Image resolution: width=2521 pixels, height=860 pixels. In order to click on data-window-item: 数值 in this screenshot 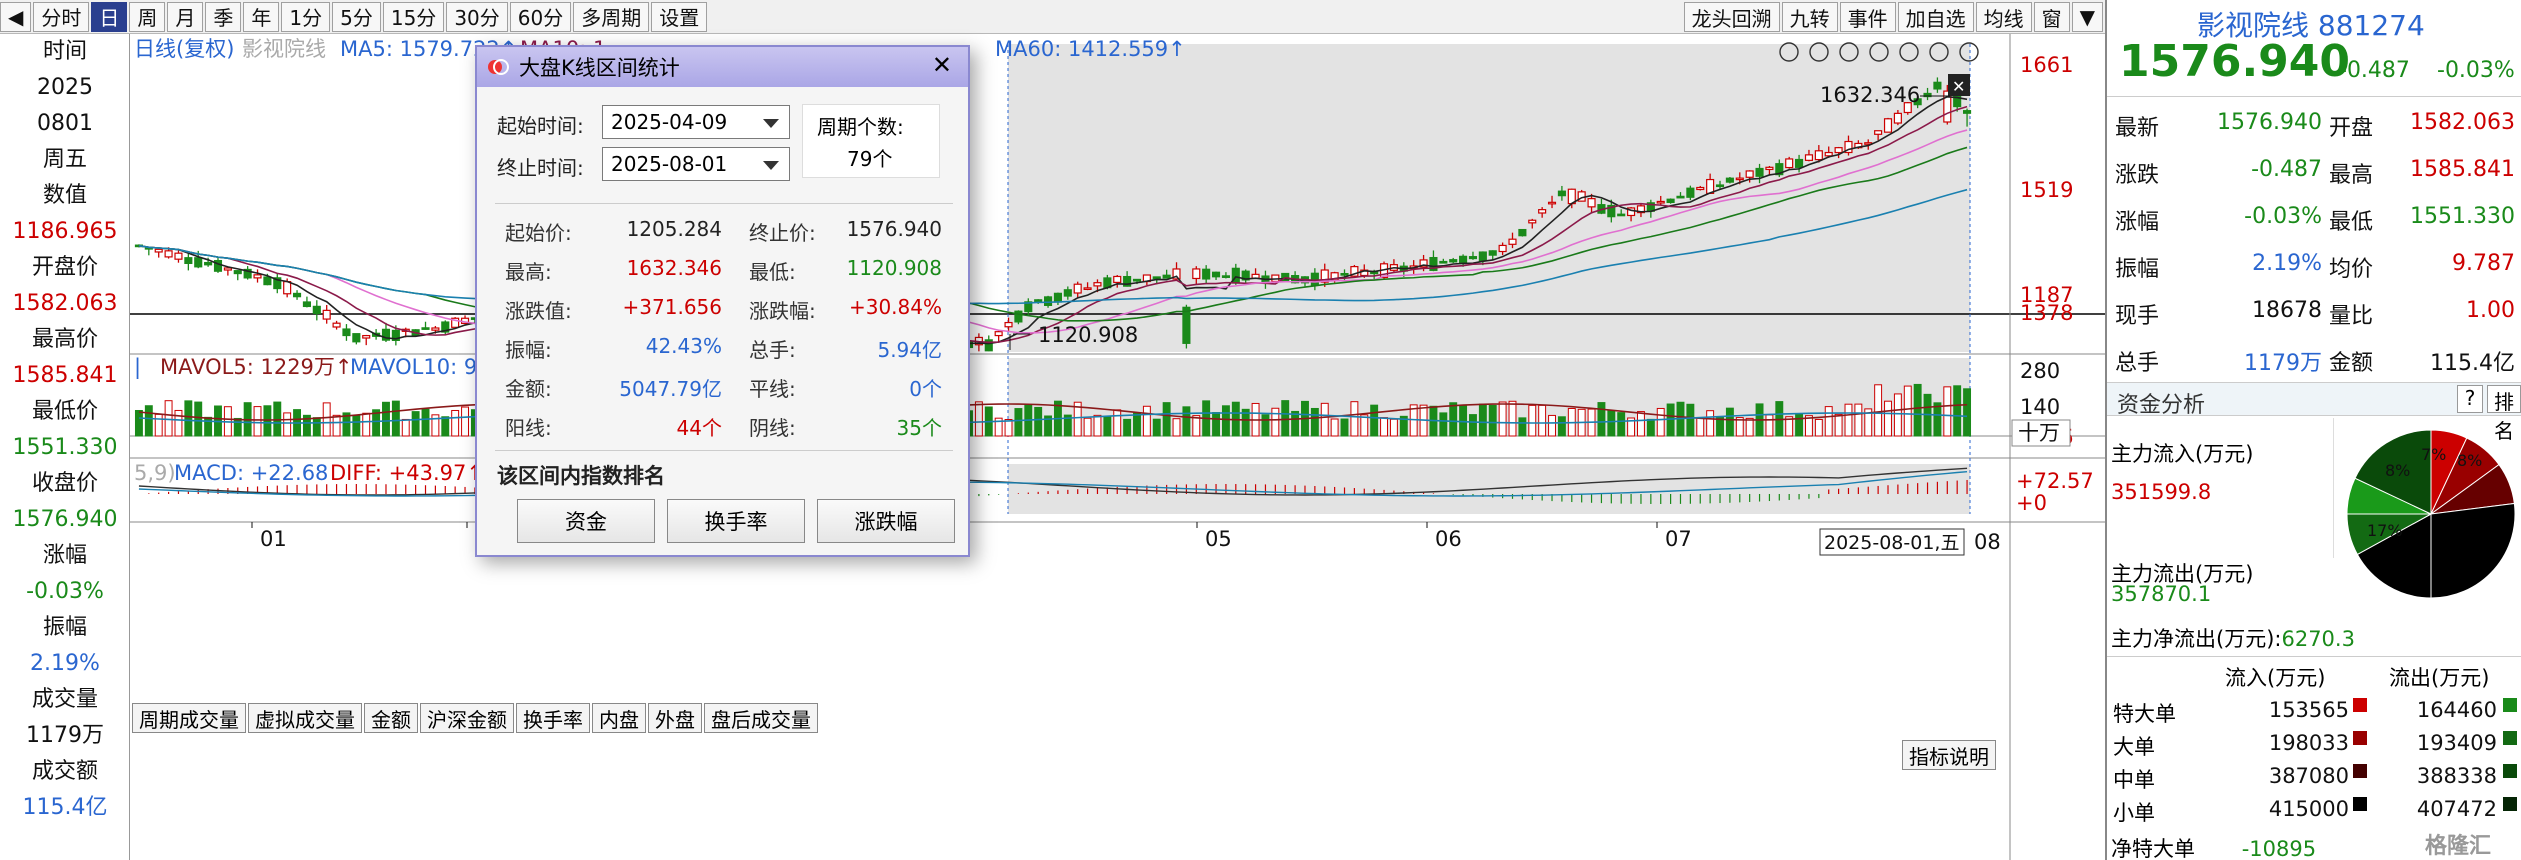, I will do `click(64, 195)`.